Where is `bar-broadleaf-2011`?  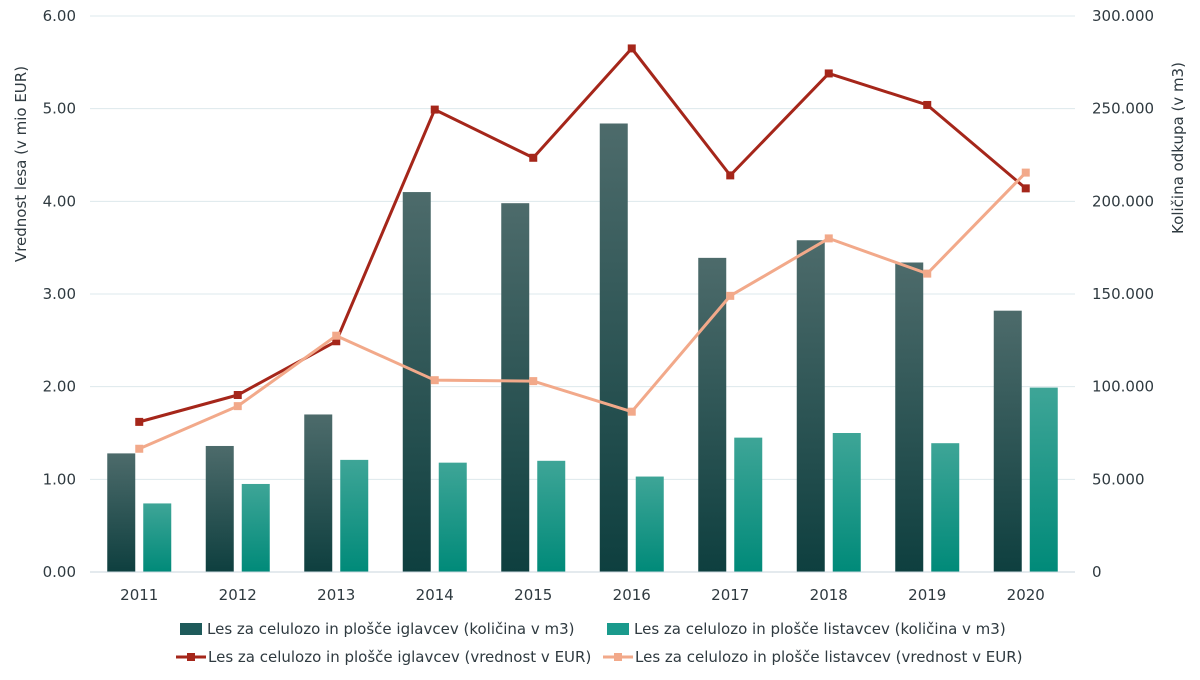 bar-broadleaf-2011 is located at coordinates (157, 537).